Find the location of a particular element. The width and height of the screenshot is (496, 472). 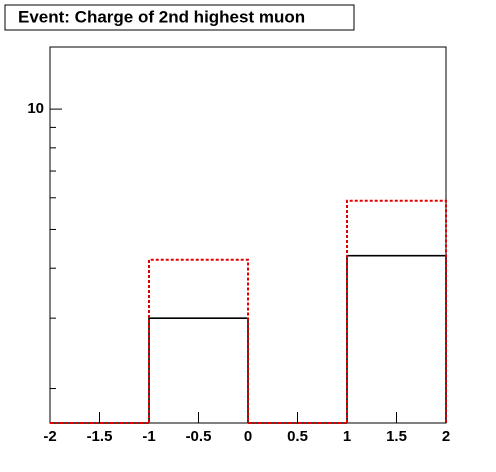

x-tick-label: 1.5 is located at coordinates (396, 436).